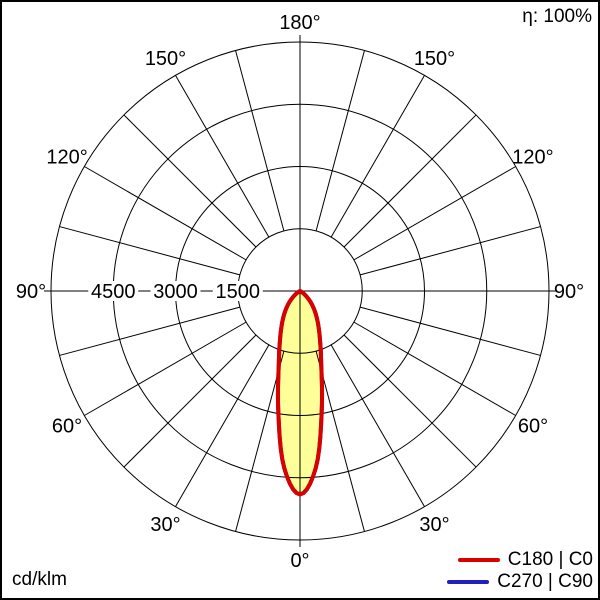 The height and width of the screenshot is (600, 600). Describe the element at coordinates (434, 525) in the screenshot. I see `angle-label-30-right: 30°` at that location.